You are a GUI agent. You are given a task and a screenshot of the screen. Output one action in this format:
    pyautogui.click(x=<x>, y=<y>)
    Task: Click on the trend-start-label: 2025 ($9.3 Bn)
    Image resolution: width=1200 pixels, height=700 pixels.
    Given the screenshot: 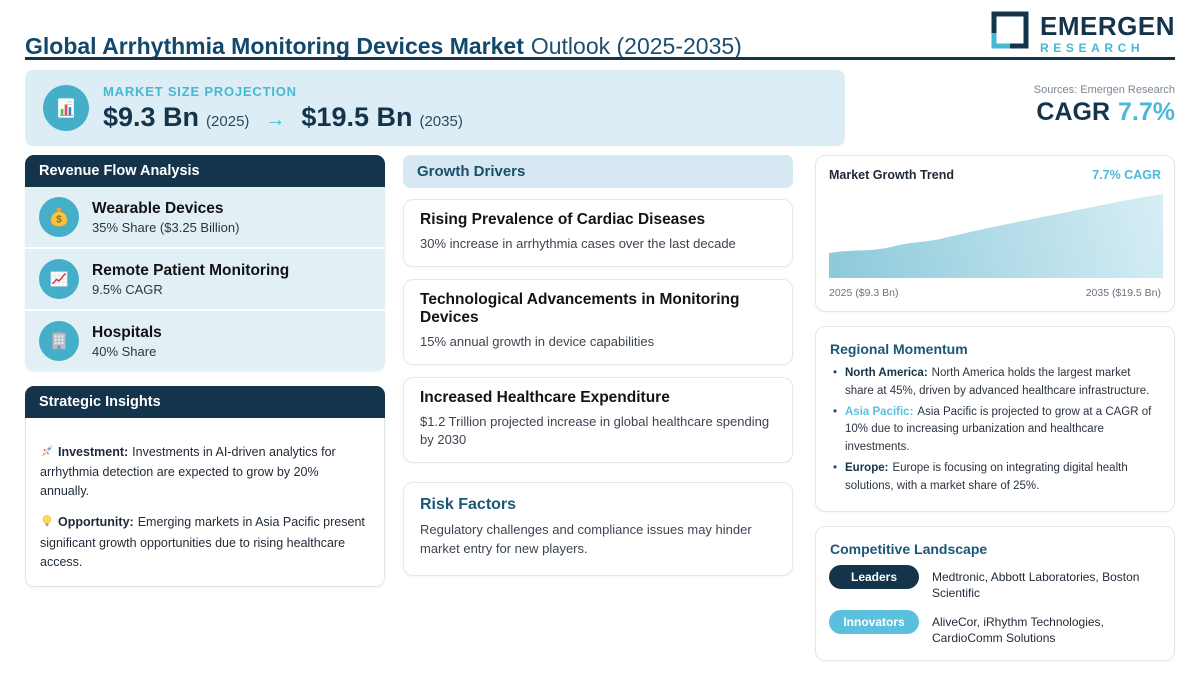 What is the action you would take?
    pyautogui.click(x=864, y=293)
    